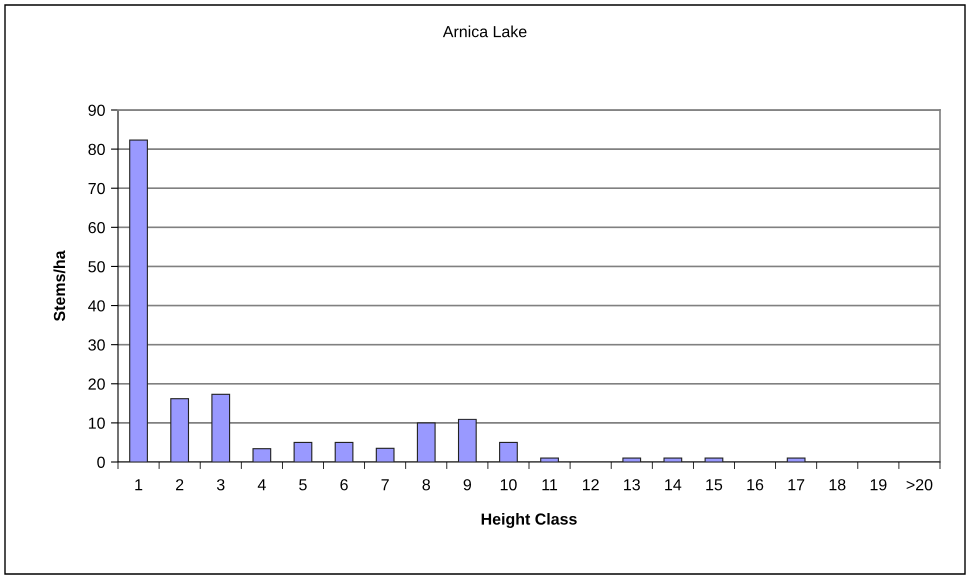 The image size is (970, 579). What do you see at coordinates (96, 266) in the screenshot?
I see `y-tick-label: 50` at bounding box center [96, 266].